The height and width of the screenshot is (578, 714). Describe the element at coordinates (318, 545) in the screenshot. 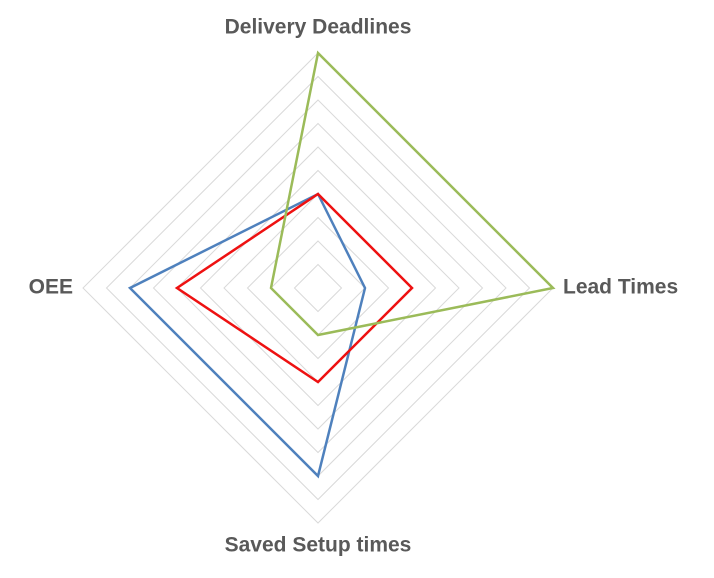

I see `axis-label: Saved Setup times` at that location.